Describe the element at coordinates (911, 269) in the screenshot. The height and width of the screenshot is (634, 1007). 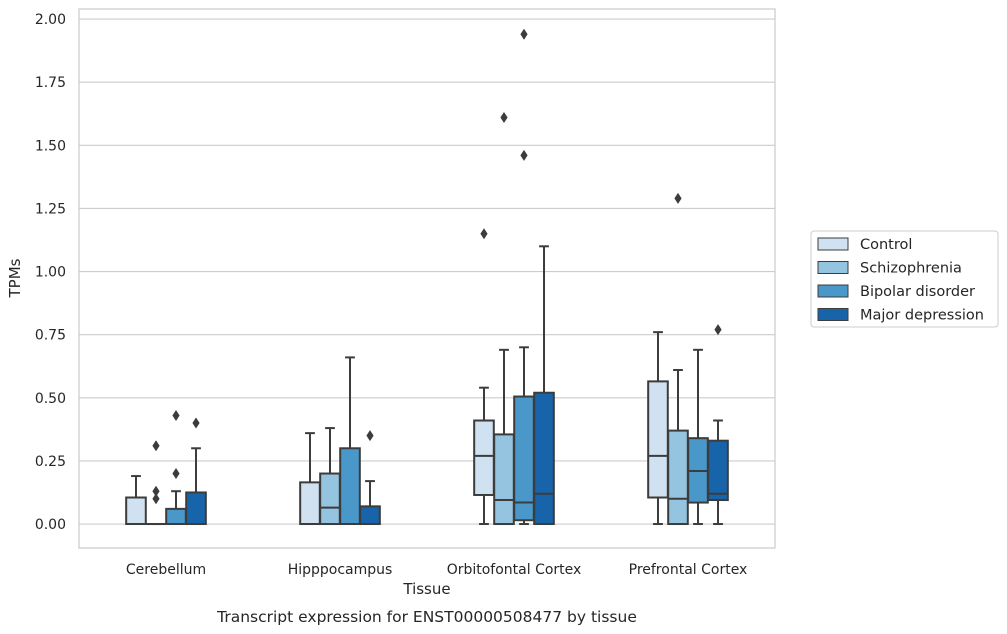
I see `legend-label: Schizophrenia` at that location.